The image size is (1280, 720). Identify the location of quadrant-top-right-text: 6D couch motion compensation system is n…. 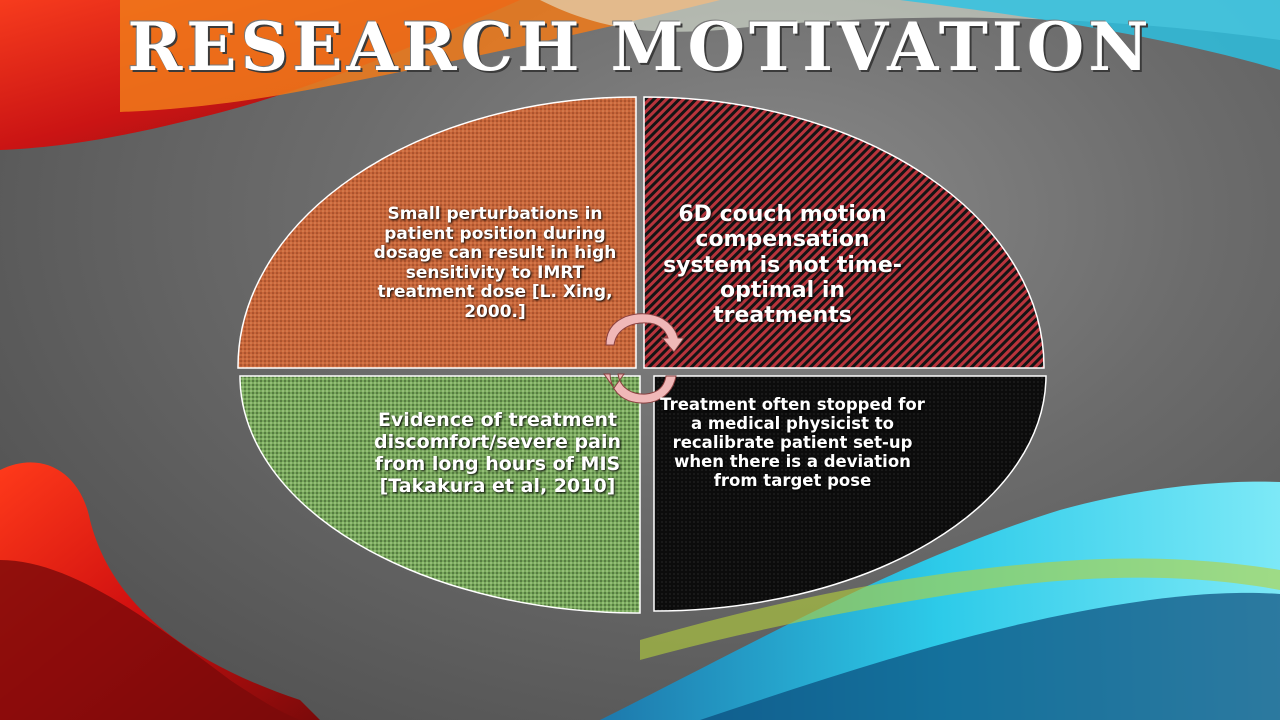
(782, 265).